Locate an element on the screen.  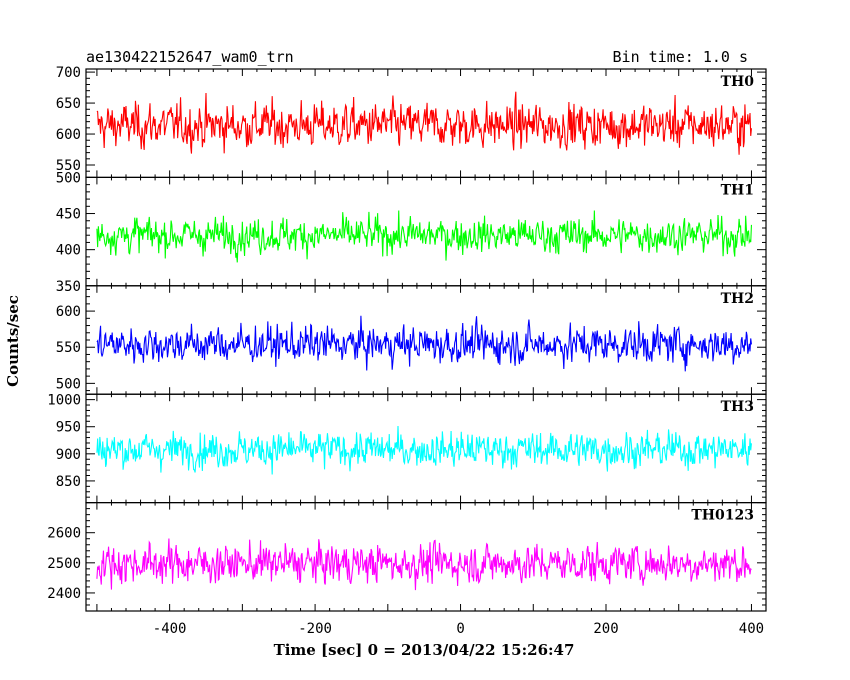
series-line-th3 is located at coordinates (424, 450).